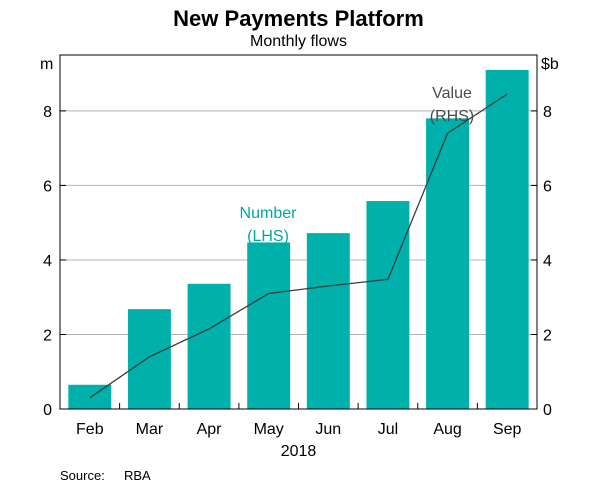 The image size is (597, 488). I want to click on left-tick-label: 6, so click(47, 186).